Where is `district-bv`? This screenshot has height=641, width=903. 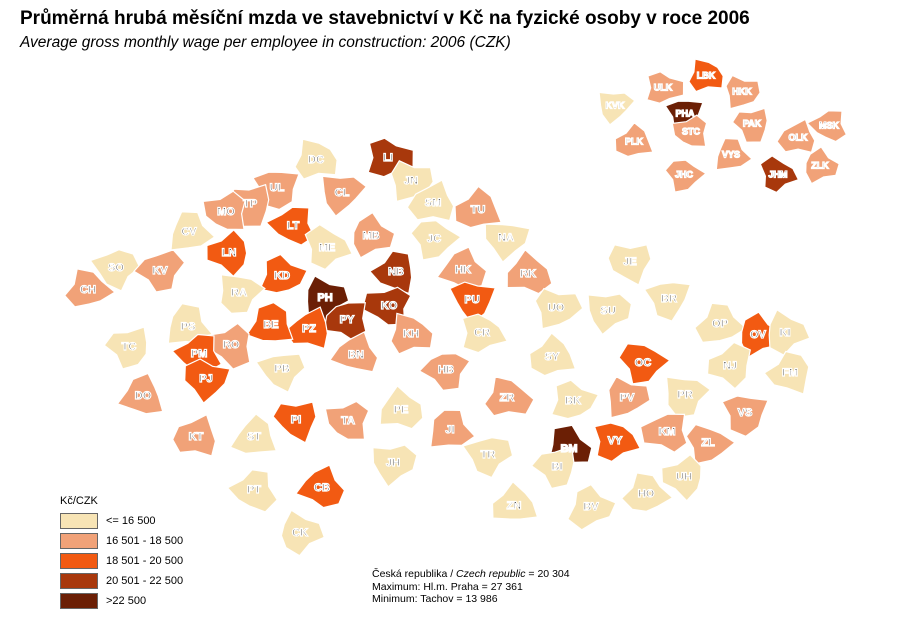
district-bv is located at coordinates (592, 507).